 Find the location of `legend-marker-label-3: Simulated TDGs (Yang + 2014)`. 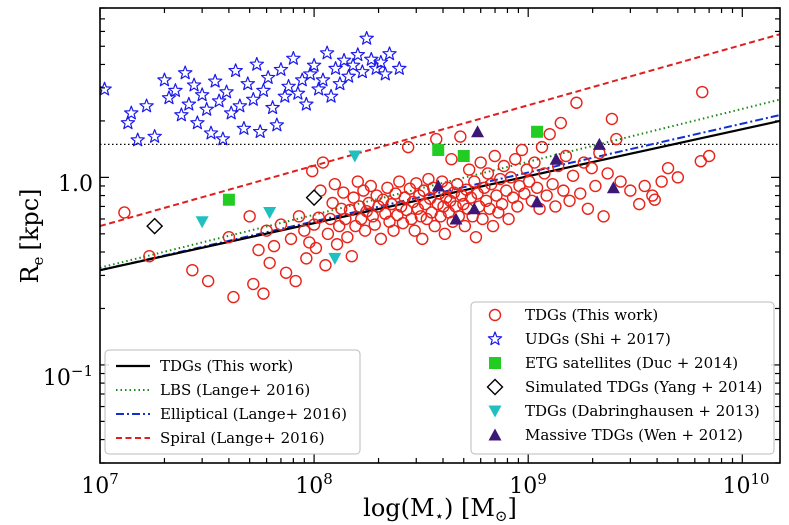

legend-marker-label-3: Simulated TDGs (Yang + 2014) is located at coordinates (643, 387).